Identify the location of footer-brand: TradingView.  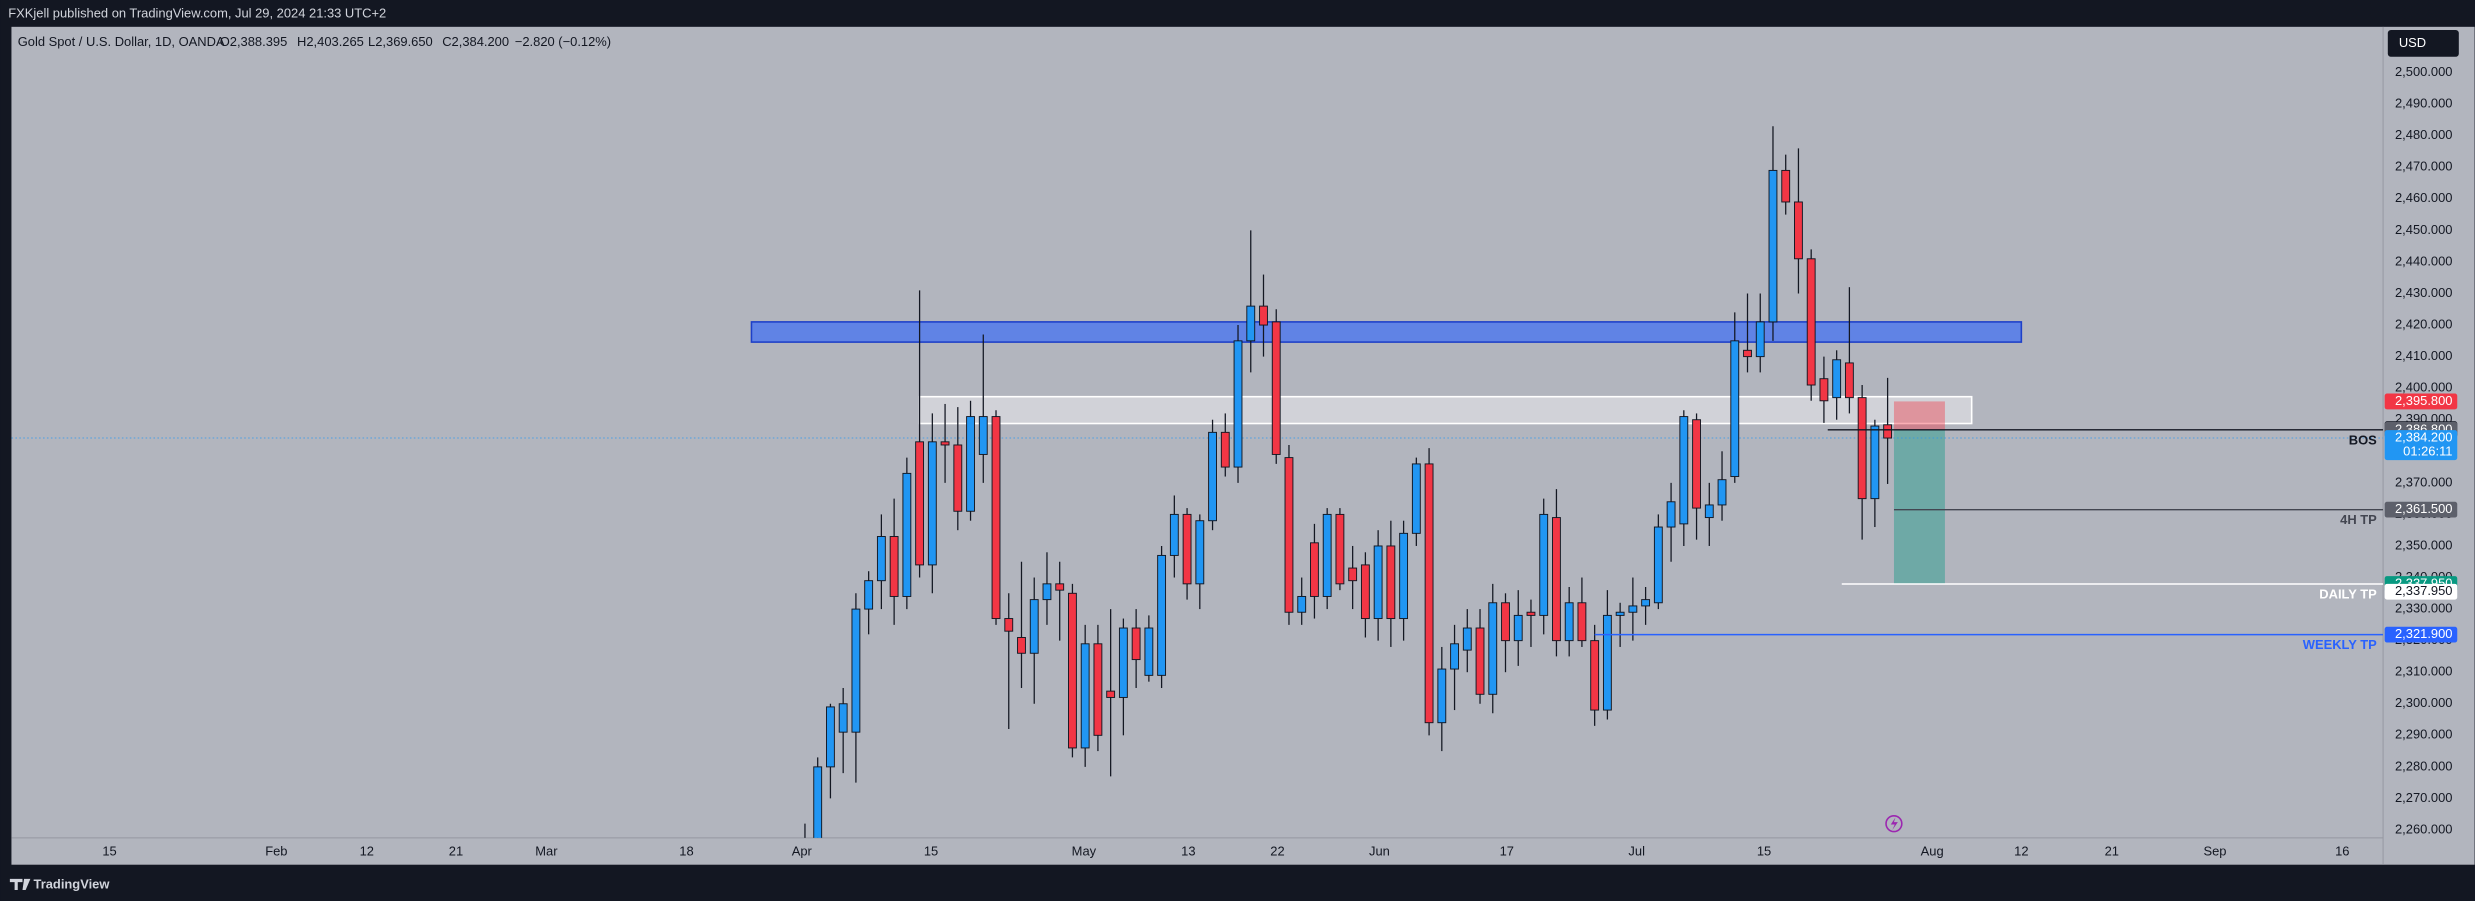
(72, 884).